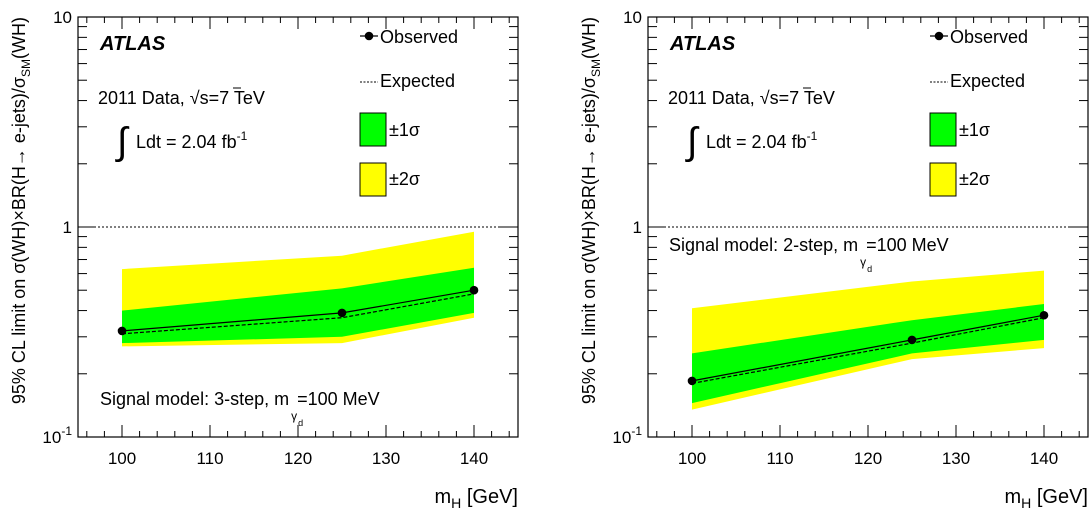 The image size is (1090, 513). I want to click on signal-model-label: Signal model: 3-step, m, so click(194, 399).